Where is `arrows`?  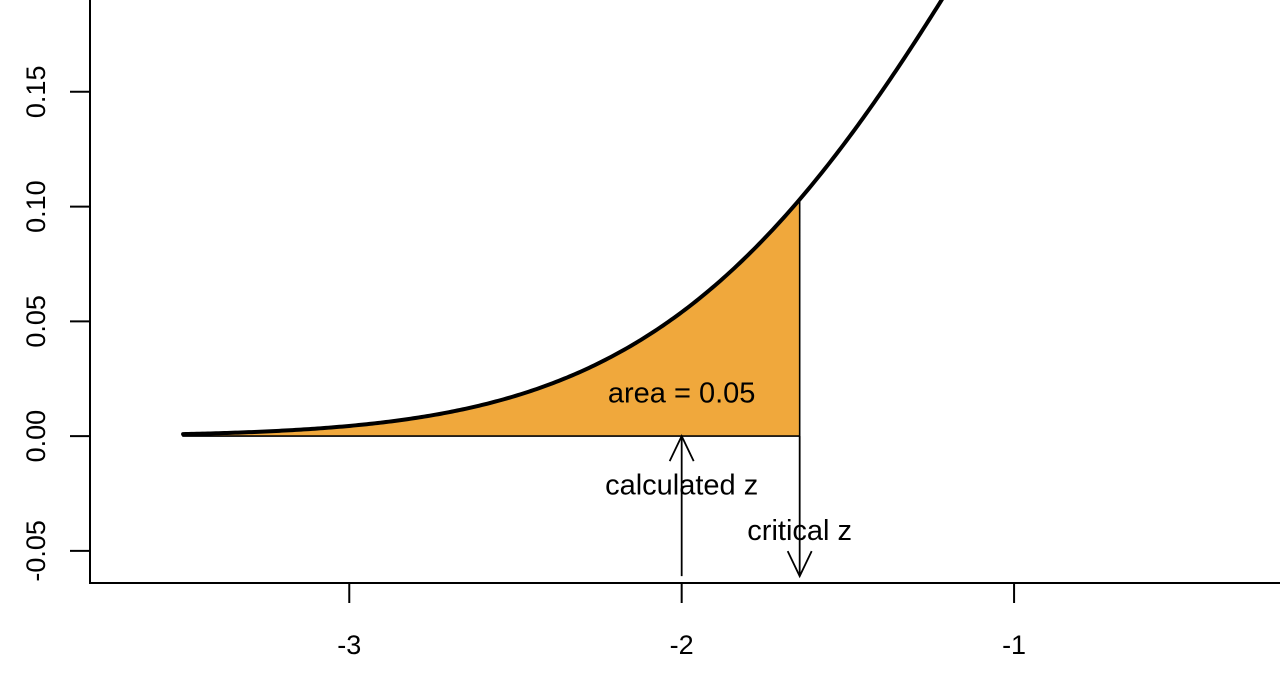 arrows is located at coordinates (740, 506).